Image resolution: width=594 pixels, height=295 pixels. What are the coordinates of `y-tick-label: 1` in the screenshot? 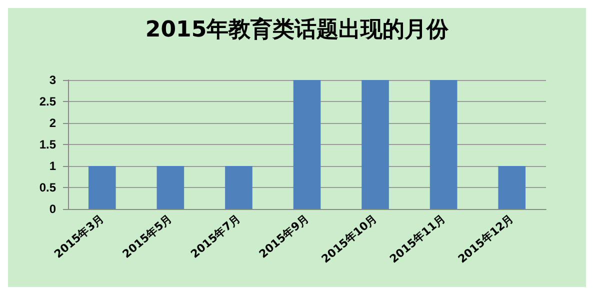 It's located at (52, 166).